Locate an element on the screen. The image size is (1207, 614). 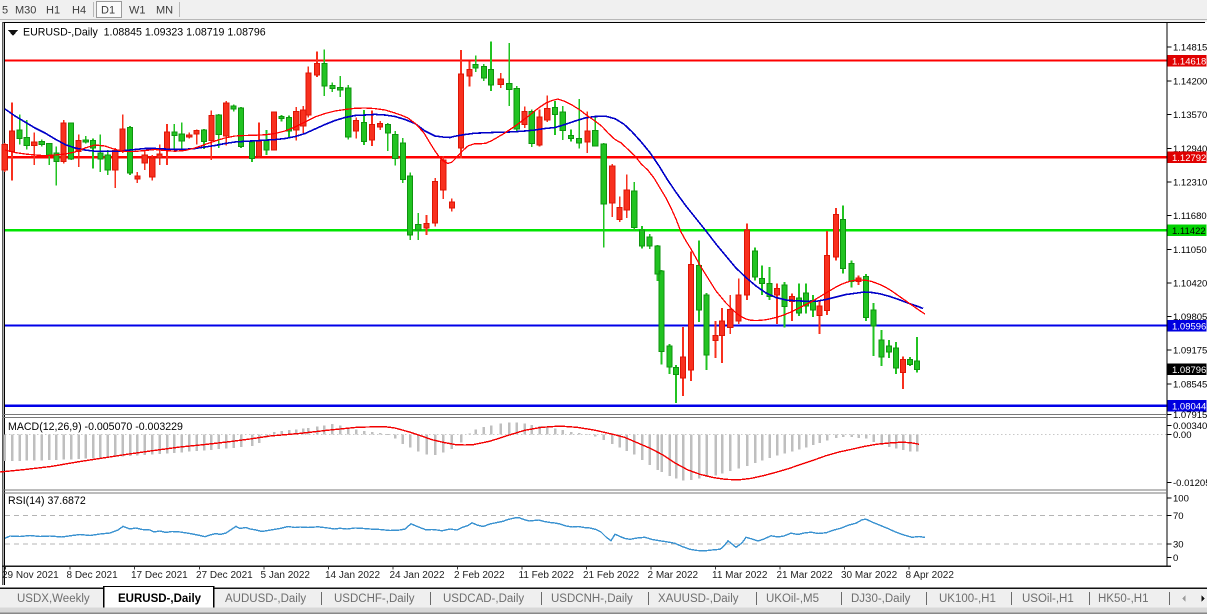
svg-text: 1.12792 is located at coordinates (1189, 158).